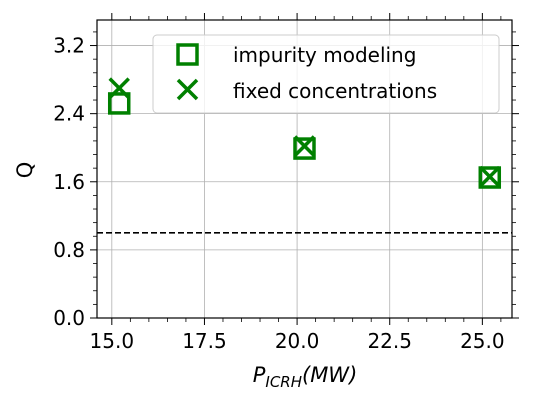  Describe the element at coordinates (482, 341) in the screenshot. I see `x-tick-label: 25.0` at that location.